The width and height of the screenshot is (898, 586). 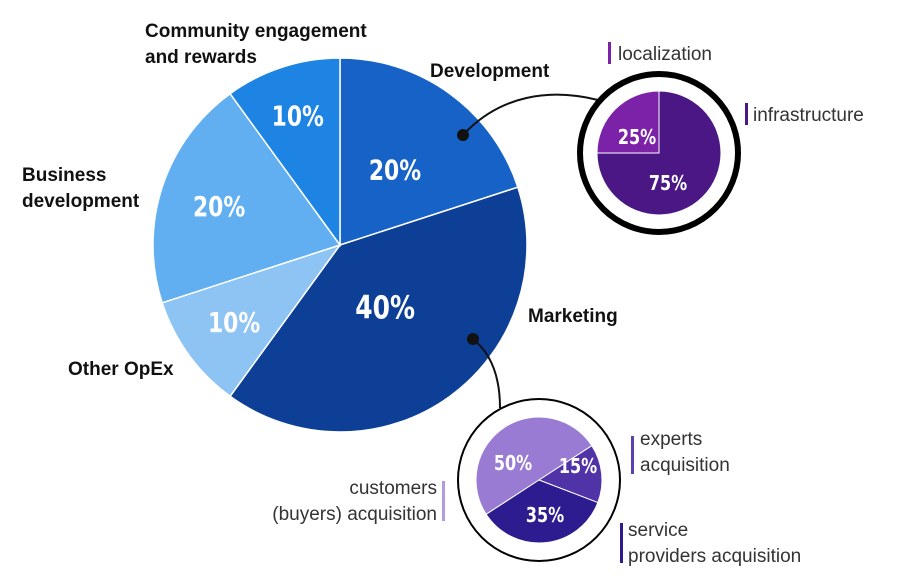 I want to click on main-pie-value-label-1: 40%, so click(x=385, y=307).